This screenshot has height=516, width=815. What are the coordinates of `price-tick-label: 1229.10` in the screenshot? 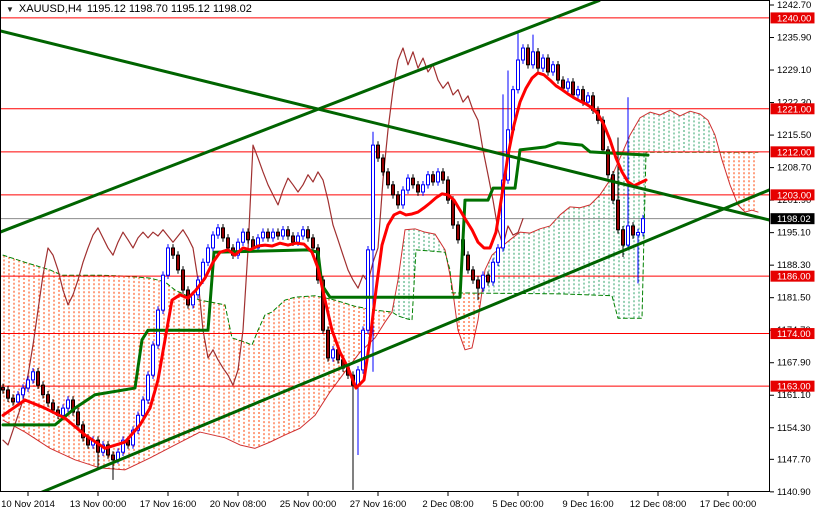 It's located at (794, 70).